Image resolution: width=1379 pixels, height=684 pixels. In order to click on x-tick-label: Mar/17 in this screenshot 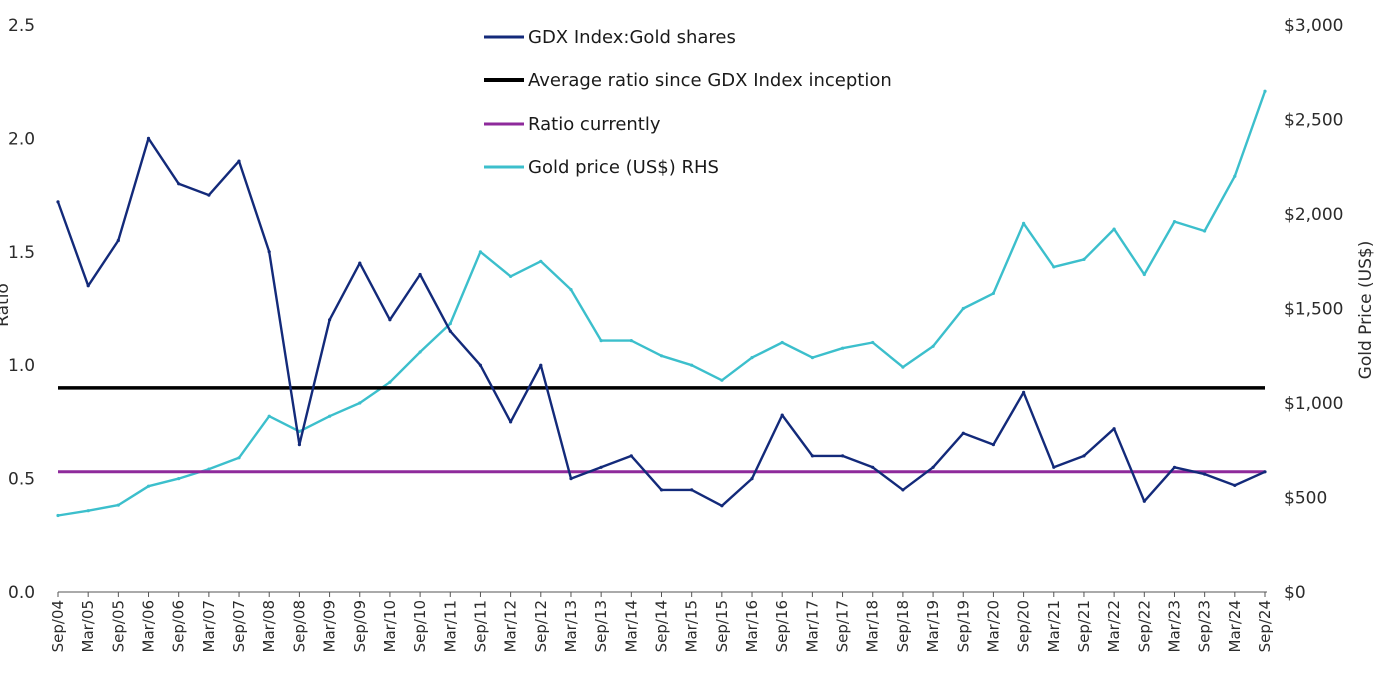, I will do `click(812, 626)`.